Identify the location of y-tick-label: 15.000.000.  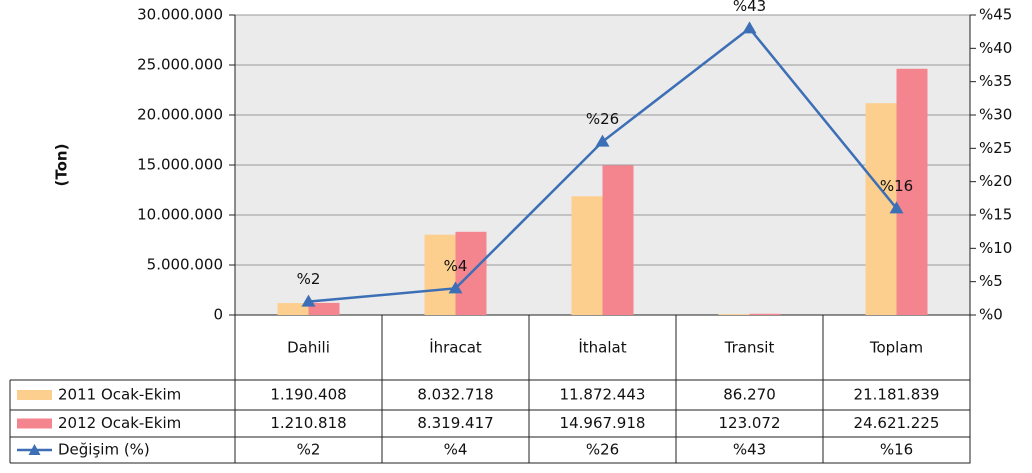
(180, 165).